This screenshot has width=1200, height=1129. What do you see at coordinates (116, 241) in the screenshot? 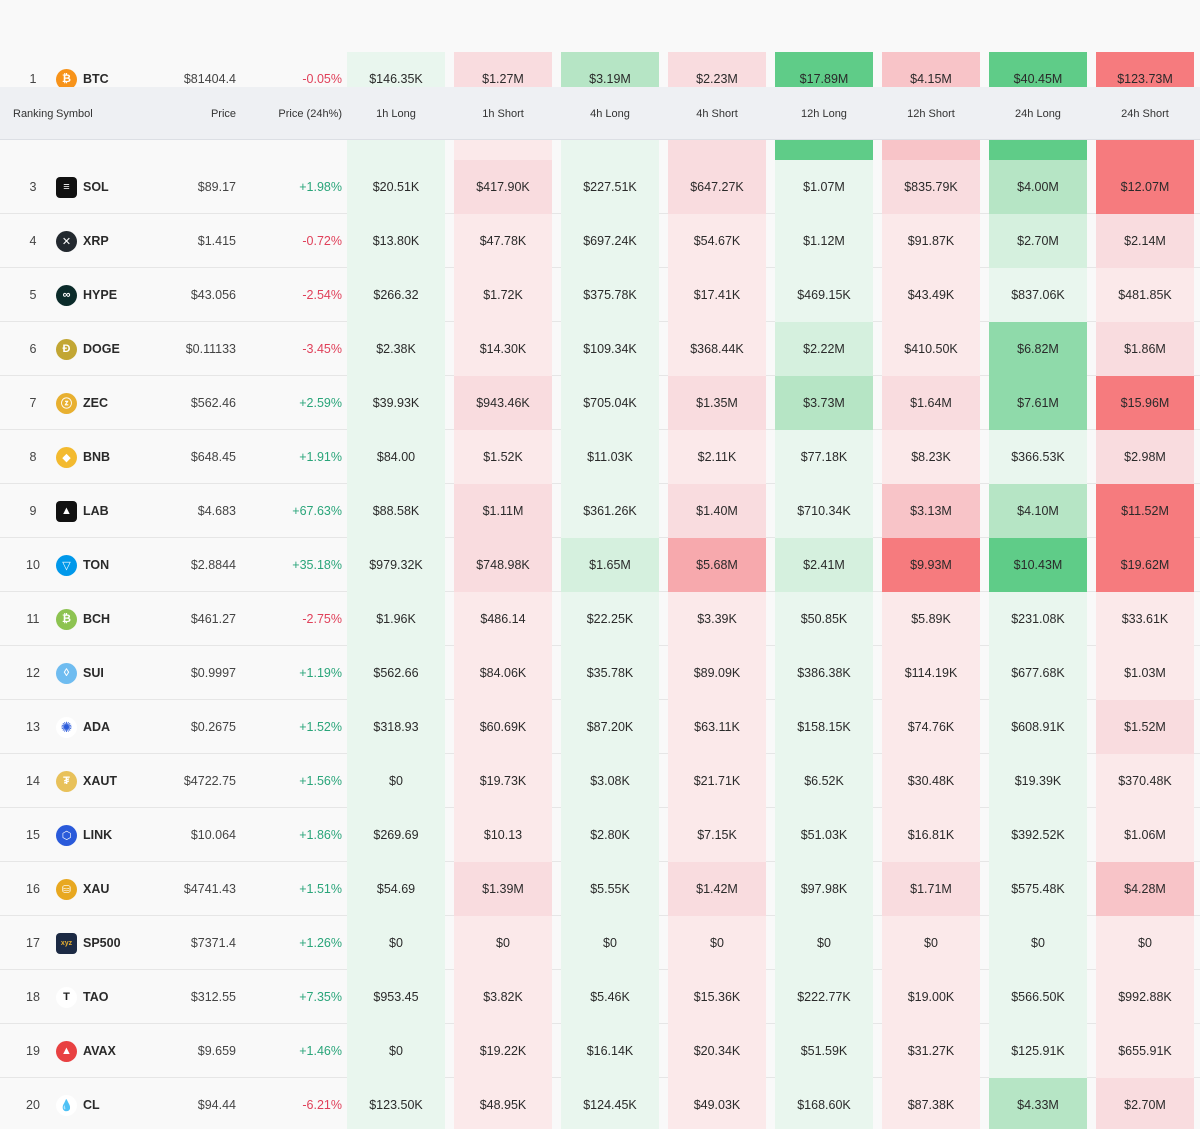
I see `symbol-cell: ✕ XRP` at bounding box center [116, 241].